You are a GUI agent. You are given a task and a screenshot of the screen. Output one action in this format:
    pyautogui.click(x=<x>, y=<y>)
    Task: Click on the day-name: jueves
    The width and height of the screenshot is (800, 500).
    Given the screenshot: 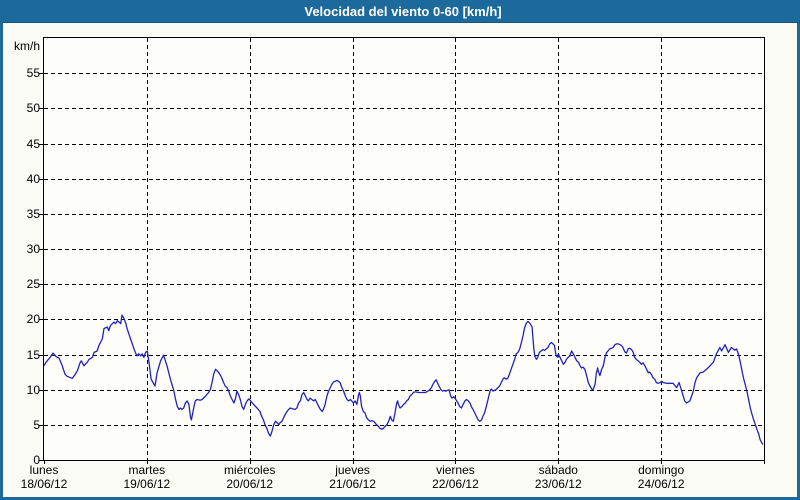 What is the action you would take?
    pyautogui.click(x=352, y=470)
    